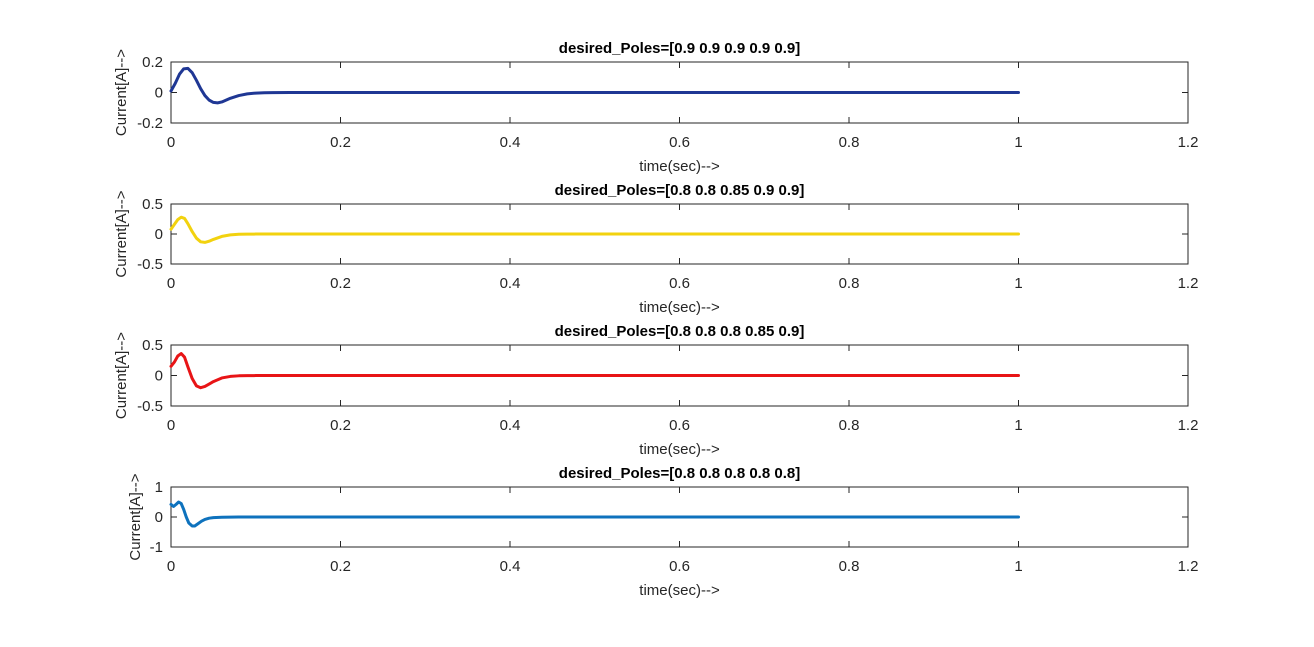 The image size is (1314, 647). Describe the element at coordinates (680, 331) in the screenshot. I see `subplot-title: desired_Poles=[0.8 0.8 0.8 0.85 0.9]` at that location.